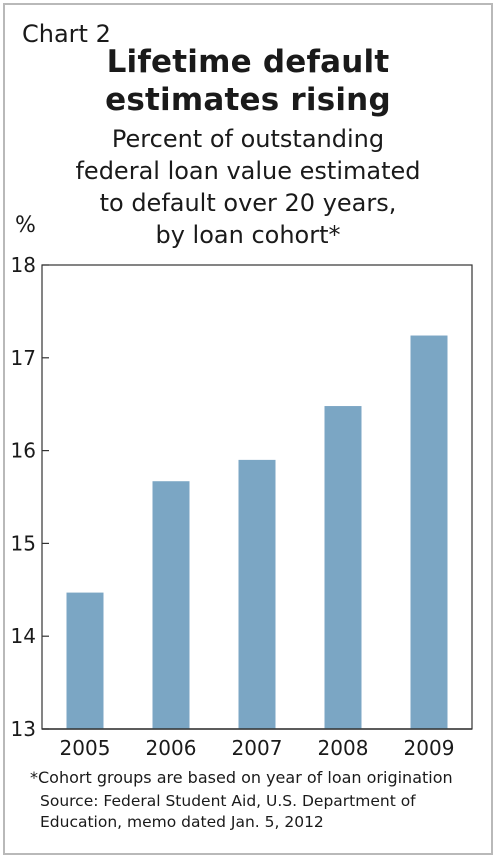 The image size is (500, 862). What do you see at coordinates (248, 171) in the screenshot?
I see `chart-subtitle-line-2: federal loan value estimated` at bounding box center [248, 171].